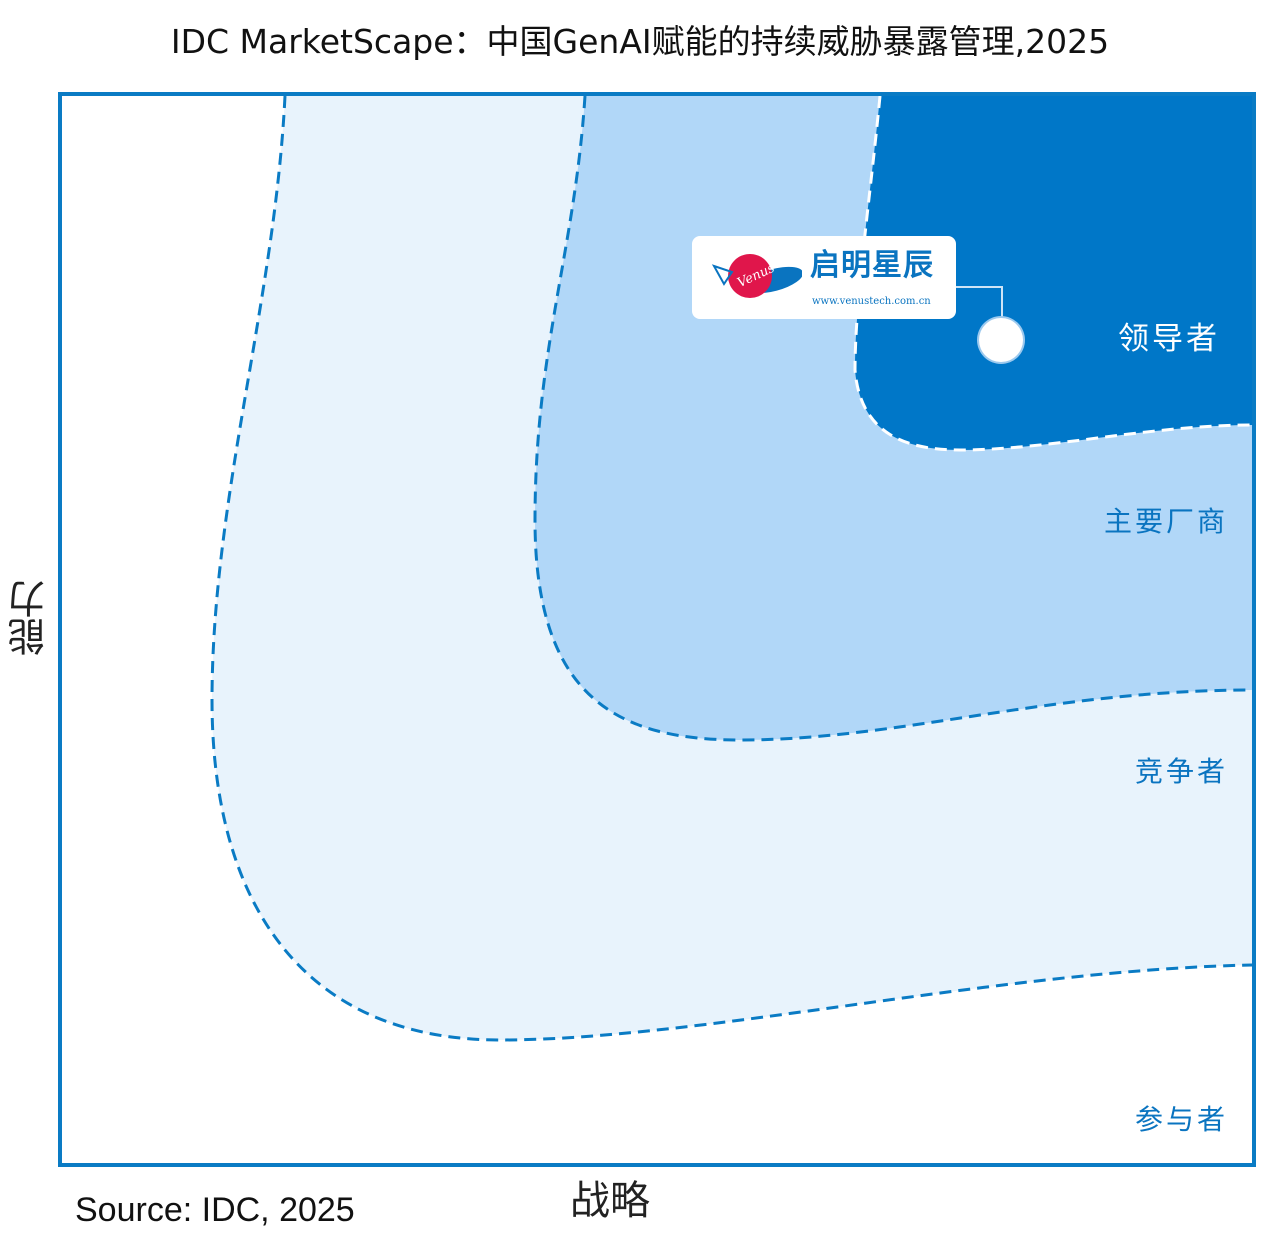 This screenshot has height=1248, width=1280. Describe the element at coordinates (756, 276) in the screenshot. I see `venus-logo-icon: Venus` at that location.